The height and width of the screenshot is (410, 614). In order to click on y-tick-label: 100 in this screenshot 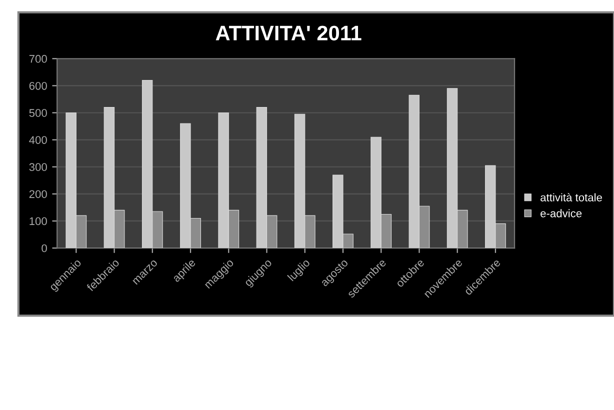, I will do `click(38, 221)`.